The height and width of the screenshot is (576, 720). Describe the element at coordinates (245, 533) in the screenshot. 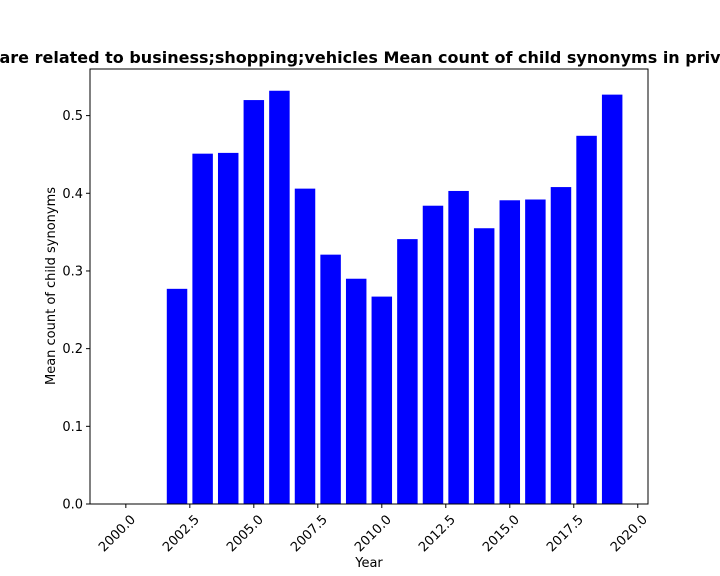

I see `x-tick-label: 2005.0` at that location.